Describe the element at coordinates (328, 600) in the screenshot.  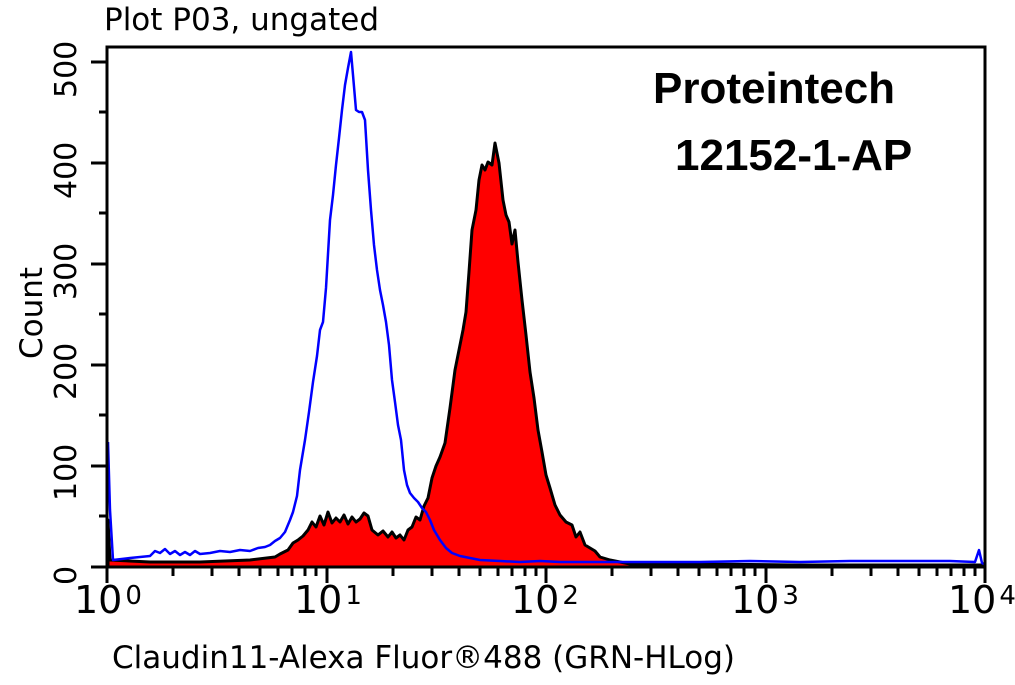
I see `x-tick-1e1: 10 1` at that location.